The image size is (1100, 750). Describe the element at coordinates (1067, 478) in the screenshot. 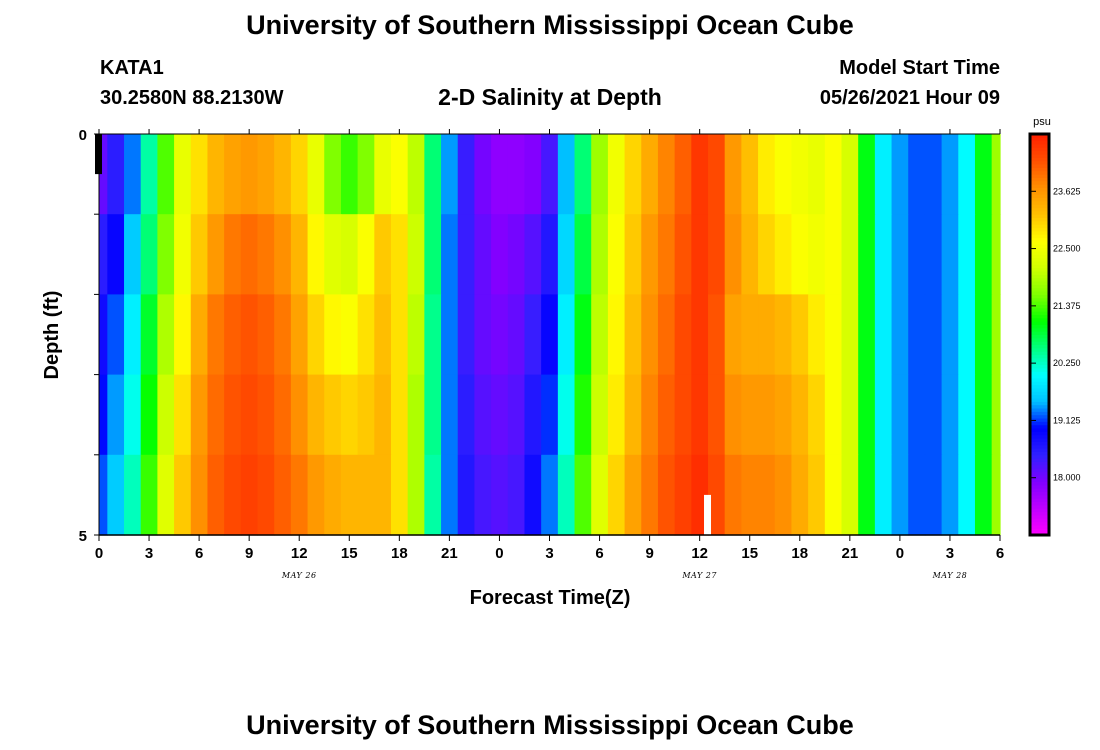

I see `colorbar-tick-label: 18.000` at that location.